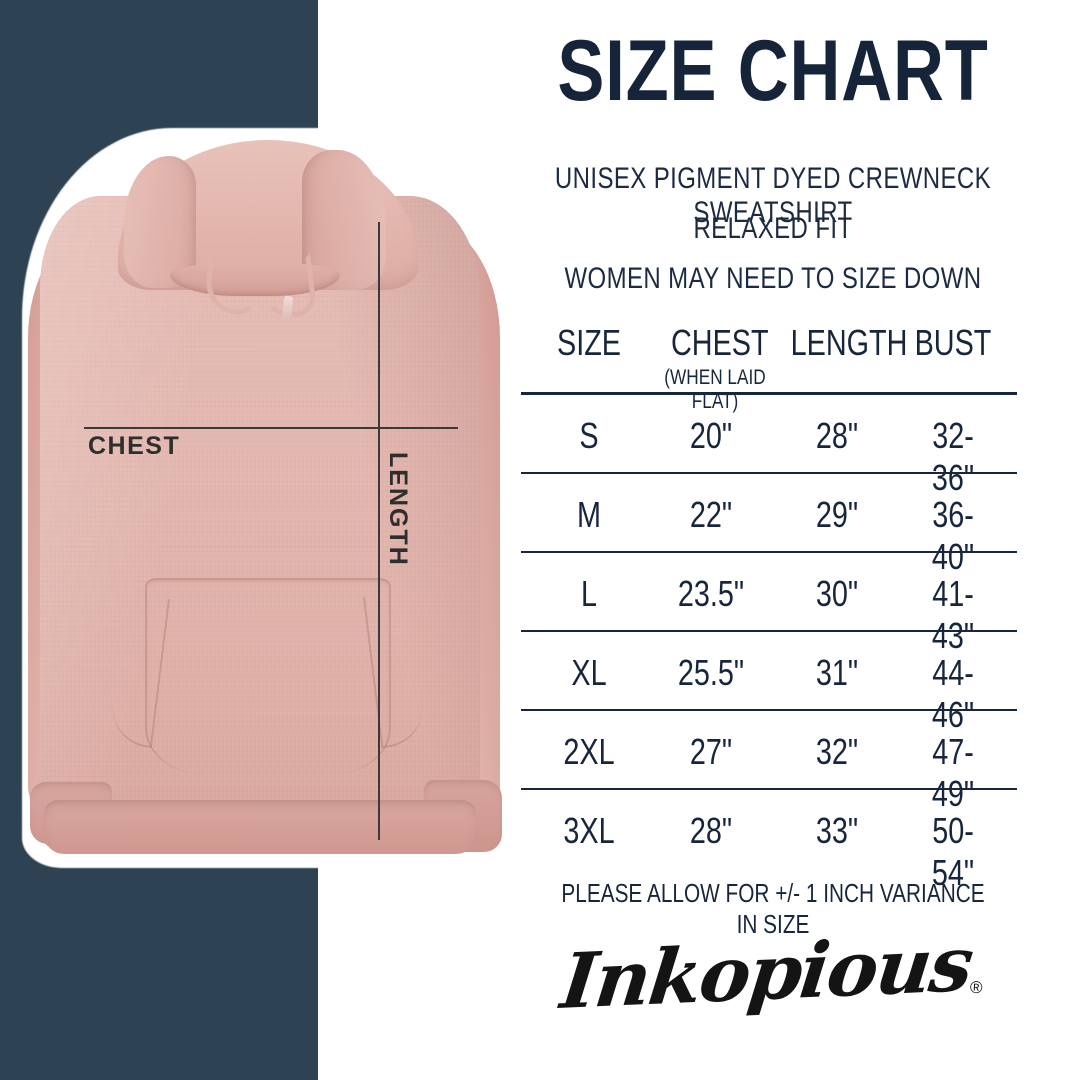 This screenshot has height=1080, width=1080. Describe the element at coordinates (837, 751) in the screenshot. I see `cell-length: 32"` at that location.